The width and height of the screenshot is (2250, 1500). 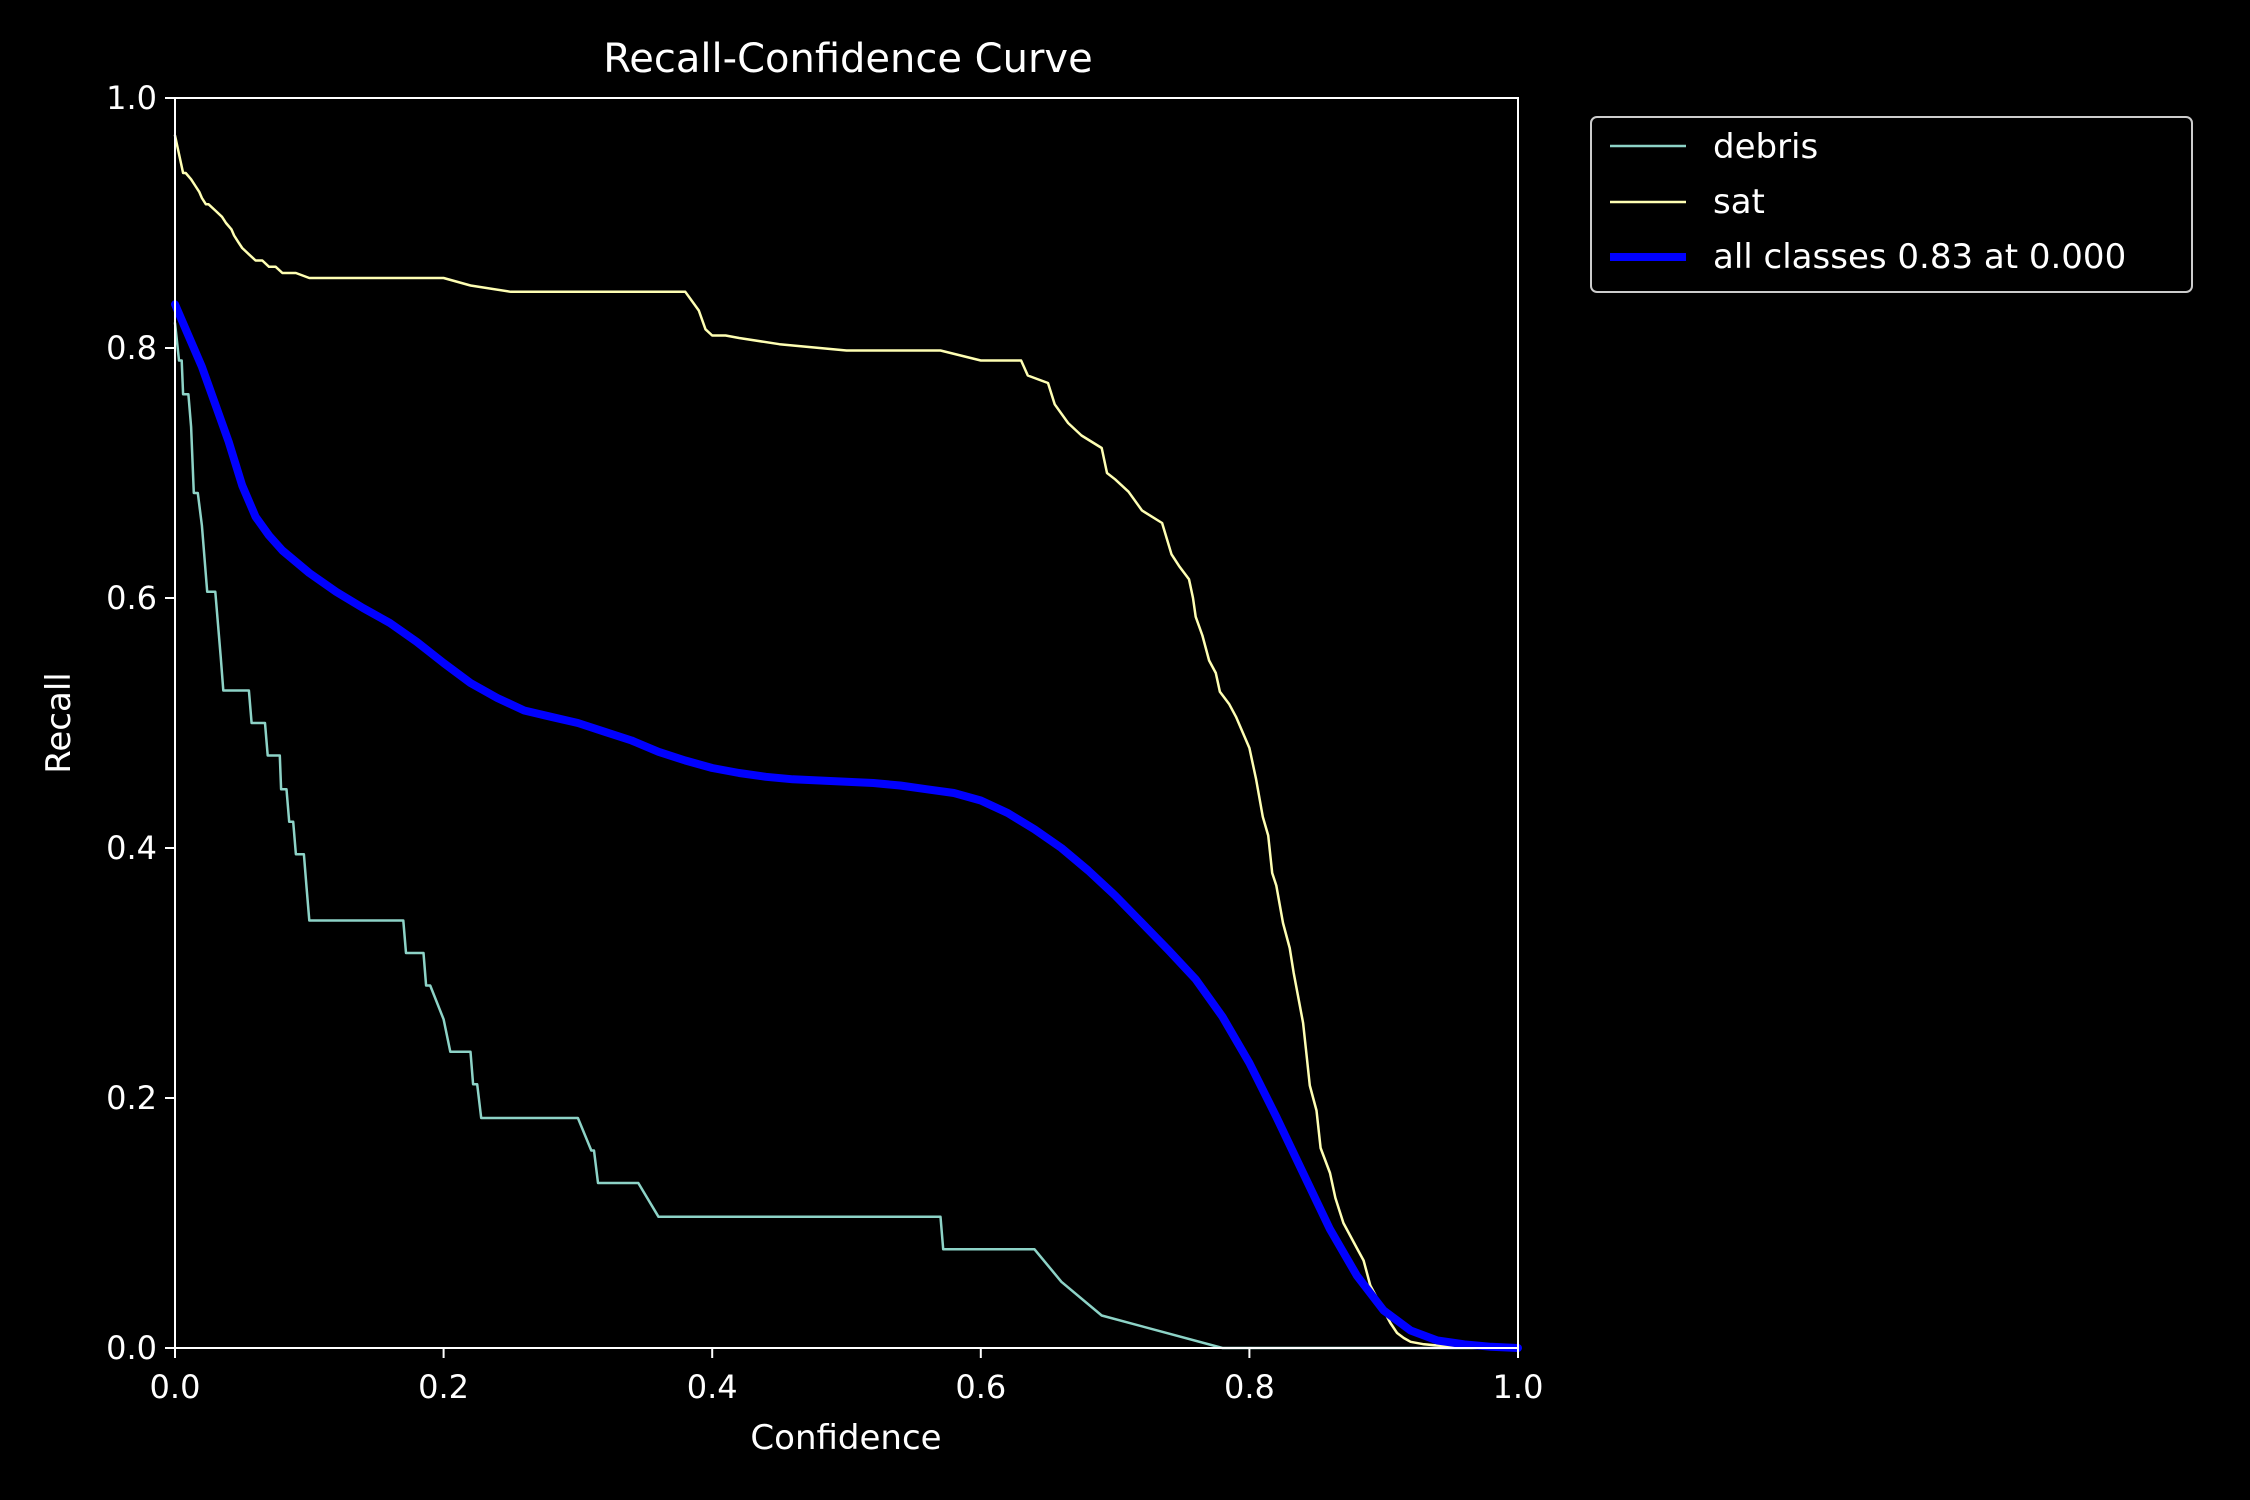 I want to click on legend-label-sat: sat, so click(x=1739, y=202).